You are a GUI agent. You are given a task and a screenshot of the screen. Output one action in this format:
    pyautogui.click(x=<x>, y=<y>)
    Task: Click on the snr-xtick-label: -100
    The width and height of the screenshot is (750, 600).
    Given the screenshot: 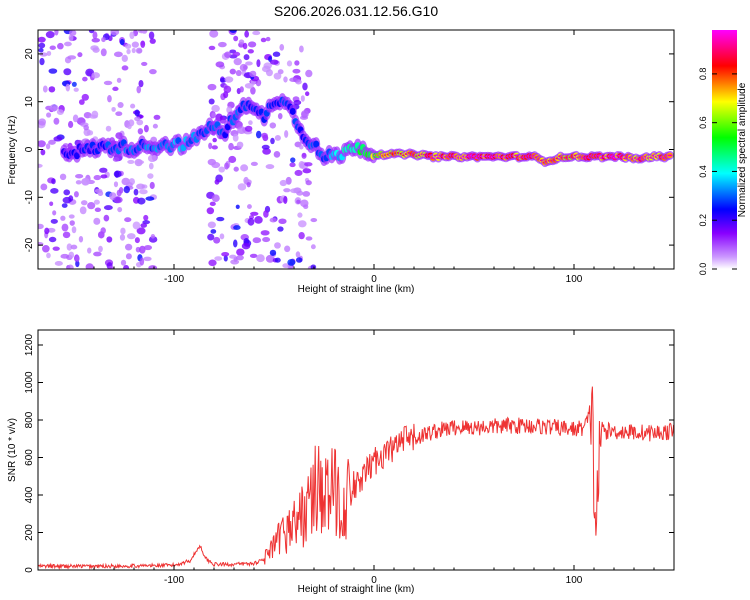 What is the action you would take?
    pyautogui.click(x=174, y=580)
    